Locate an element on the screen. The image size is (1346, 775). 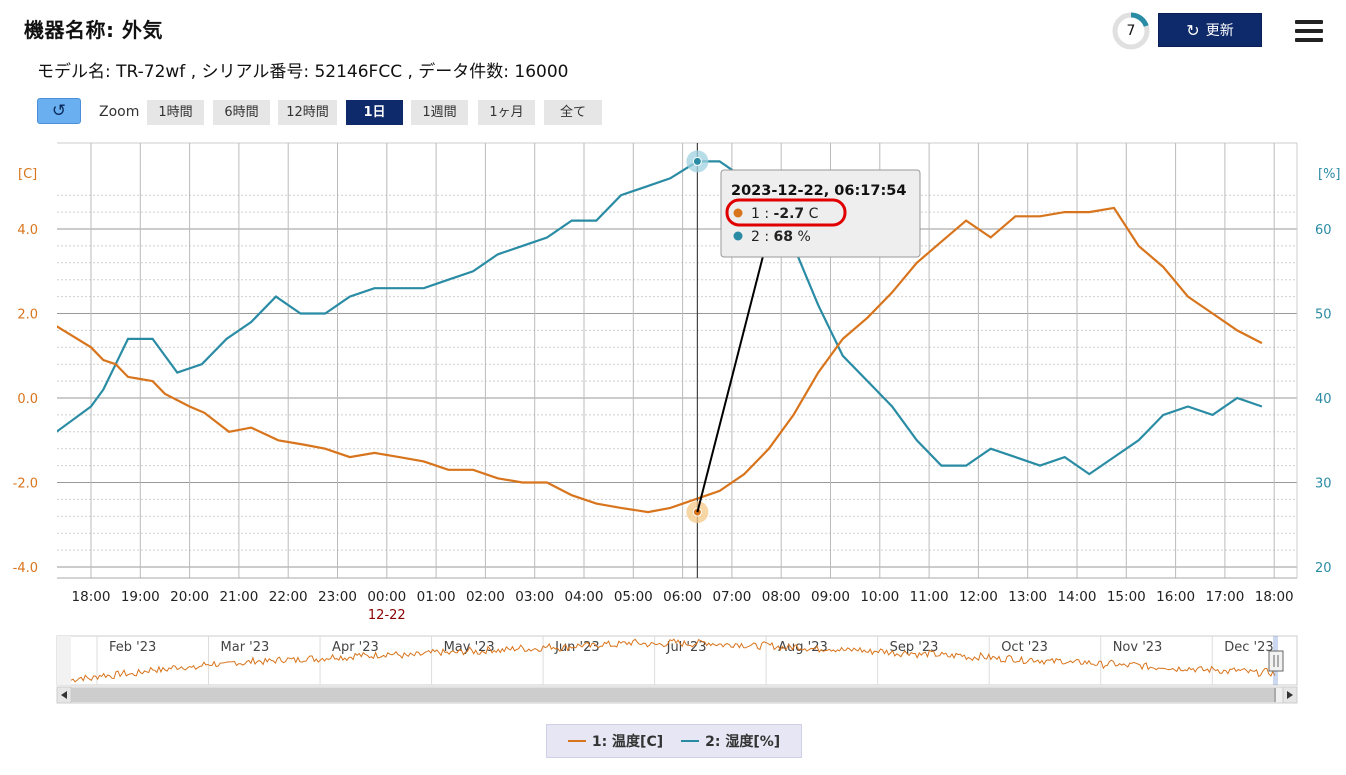
y-left-tick-label: -2.0 is located at coordinates (25, 484).